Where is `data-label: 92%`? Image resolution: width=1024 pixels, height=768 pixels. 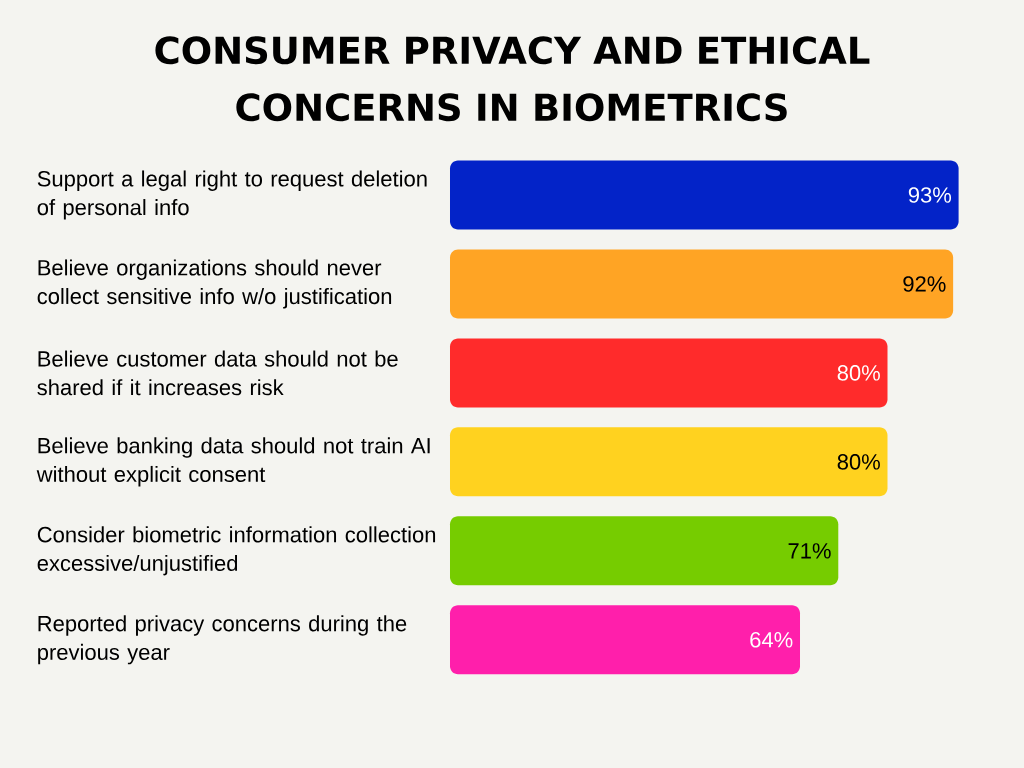
data-label: 92% is located at coordinates (924, 284).